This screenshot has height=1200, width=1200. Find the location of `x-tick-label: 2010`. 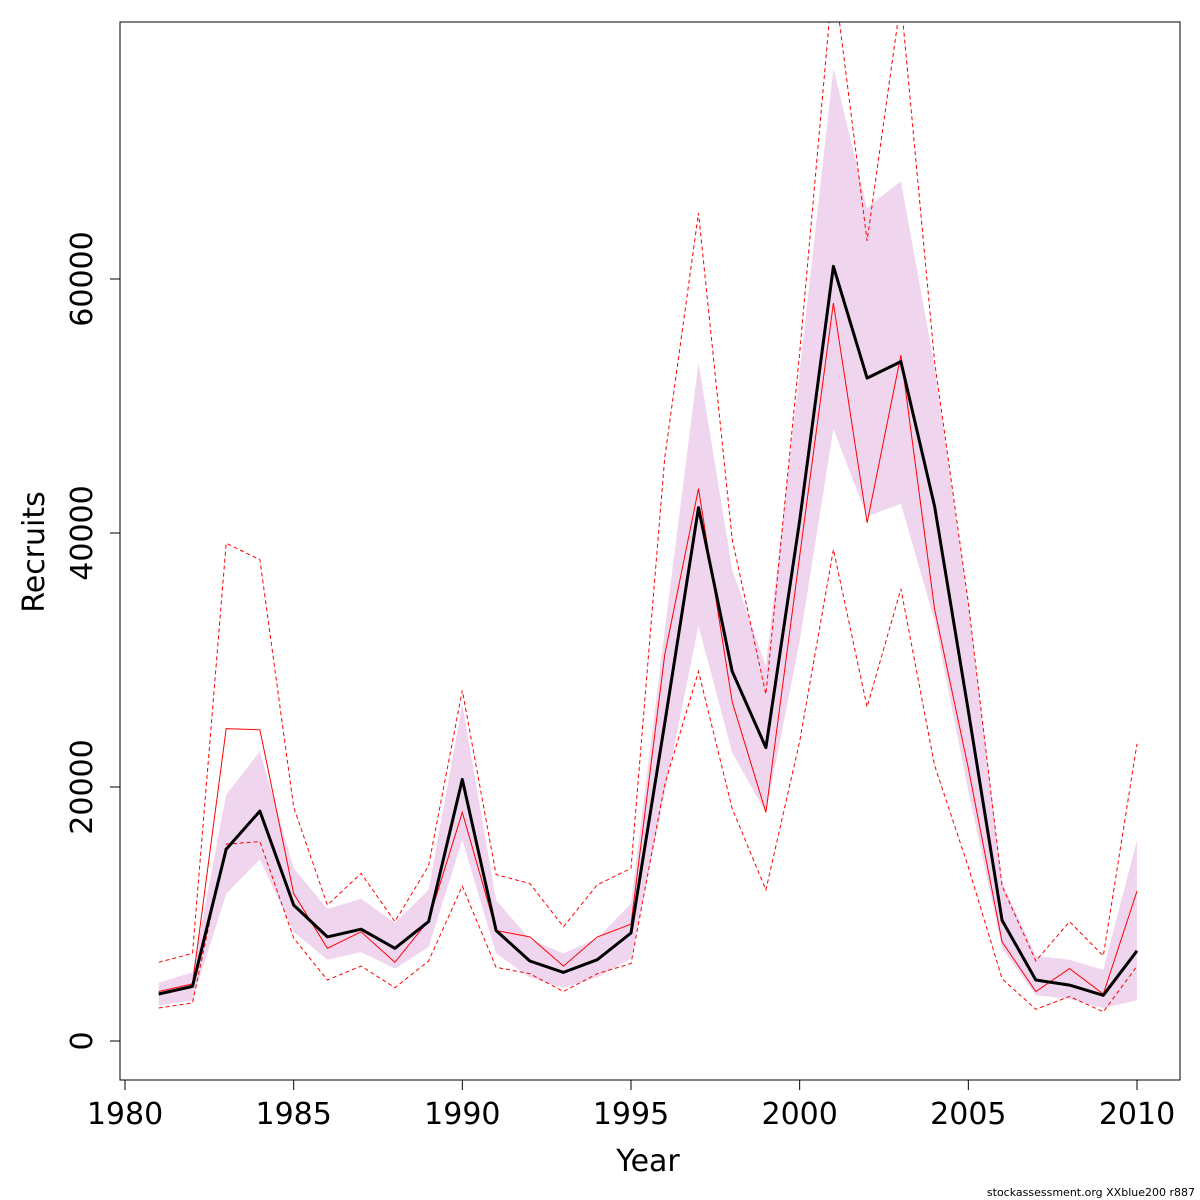

x-tick-label: 2010 is located at coordinates (1137, 1114).